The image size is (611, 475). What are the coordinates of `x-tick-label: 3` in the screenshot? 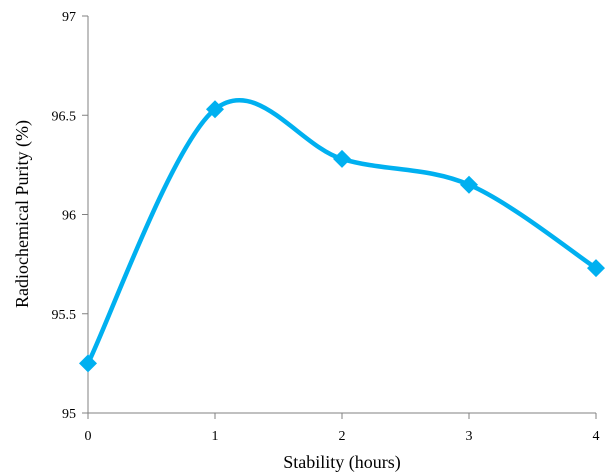 It's located at (469, 436).